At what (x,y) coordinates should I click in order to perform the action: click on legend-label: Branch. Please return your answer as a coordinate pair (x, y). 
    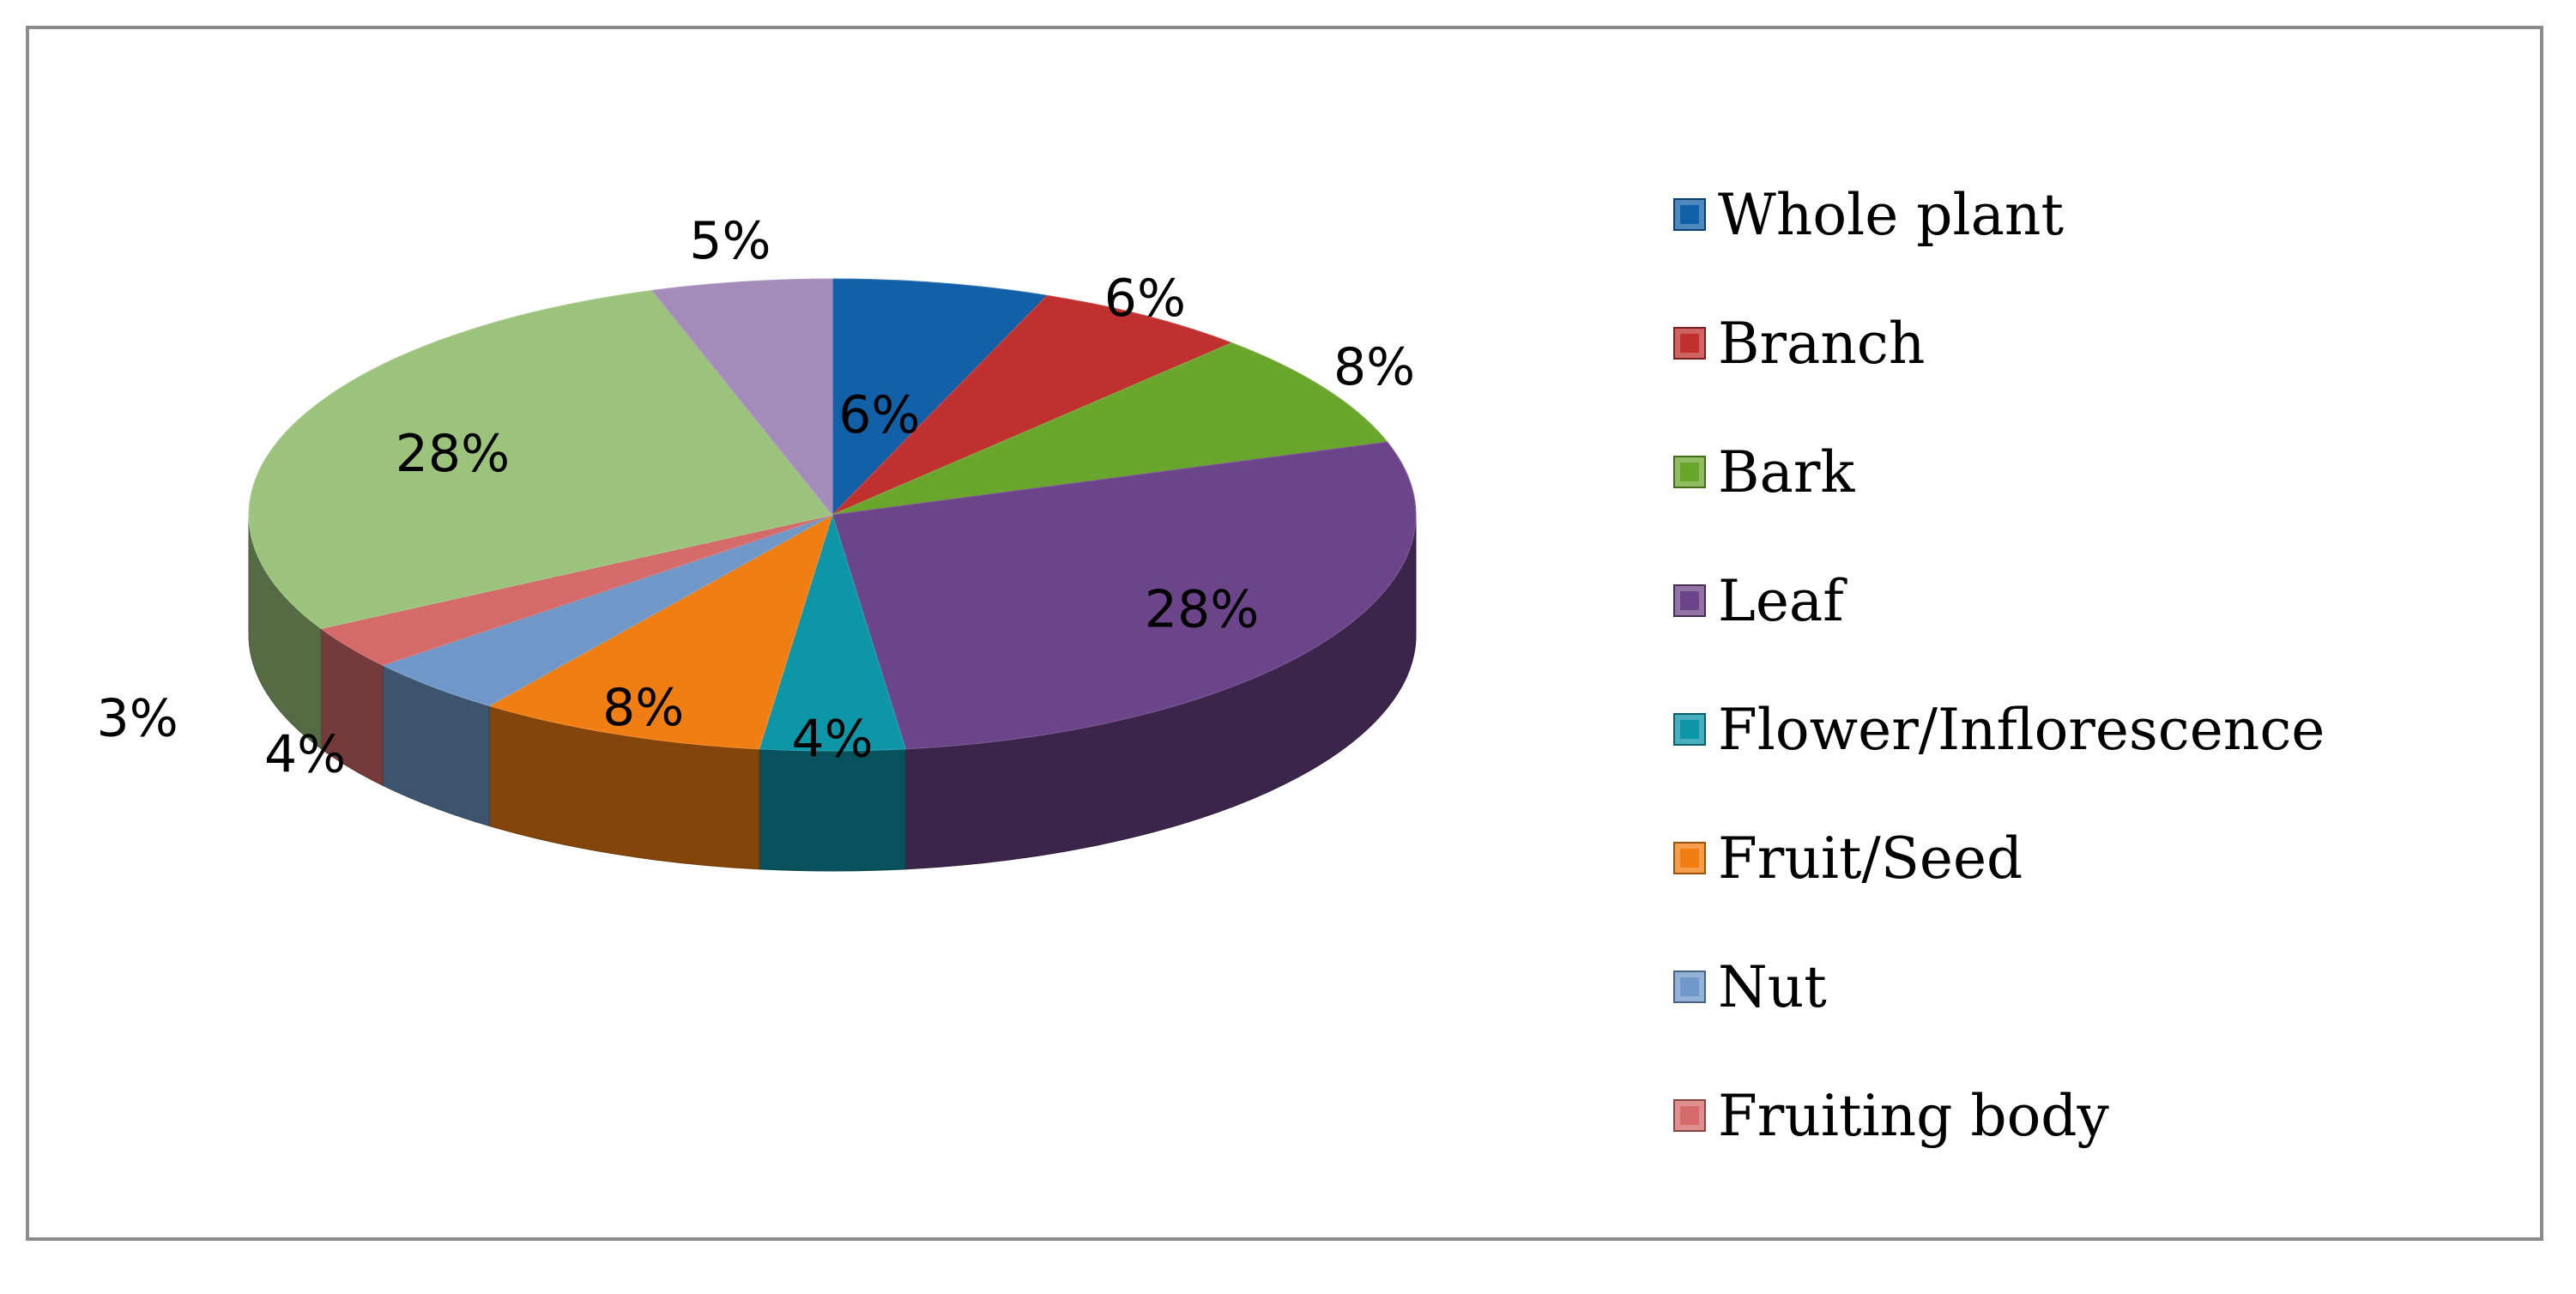
    Looking at the image, I should click on (1822, 343).